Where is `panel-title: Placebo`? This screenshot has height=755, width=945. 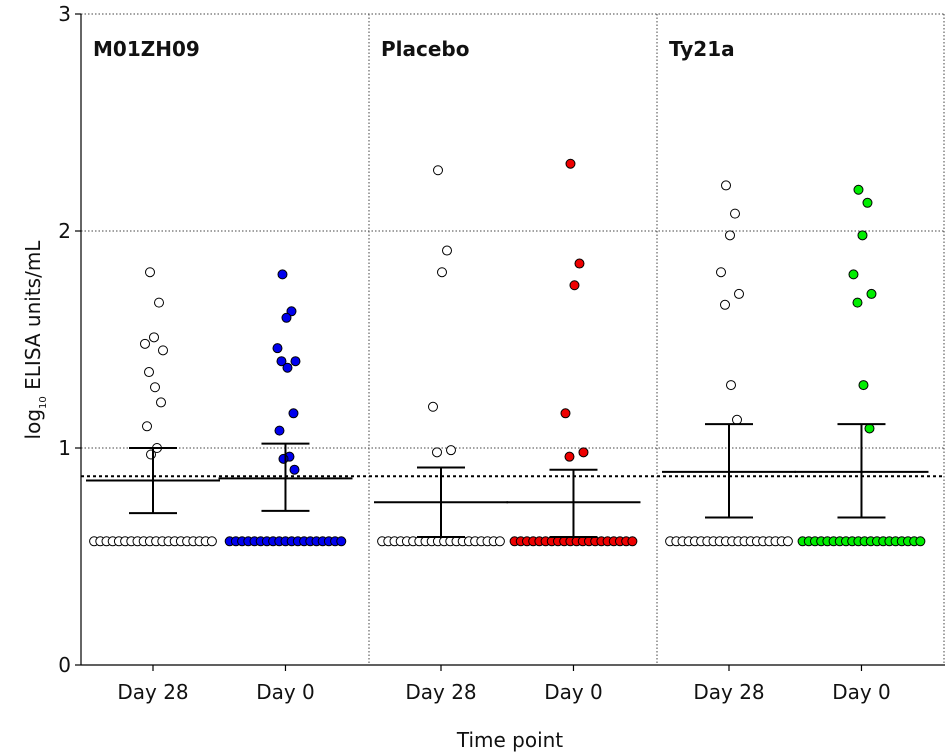
panel-title: Placebo is located at coordinates (425, 49).